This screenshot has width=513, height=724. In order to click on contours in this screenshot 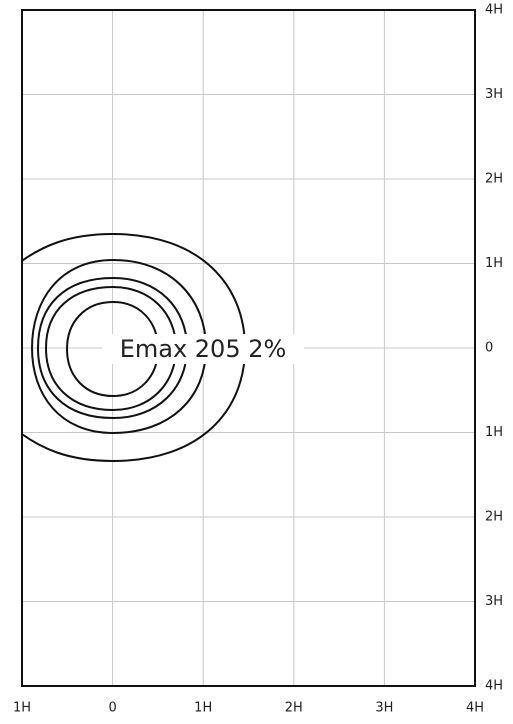, I will do `click(134, 347)`.